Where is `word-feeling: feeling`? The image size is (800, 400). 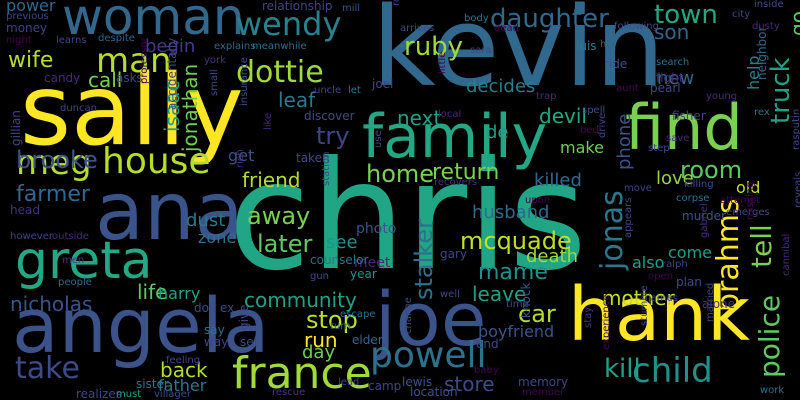 word-feeling: feeling is located at coordinates (183, 360).